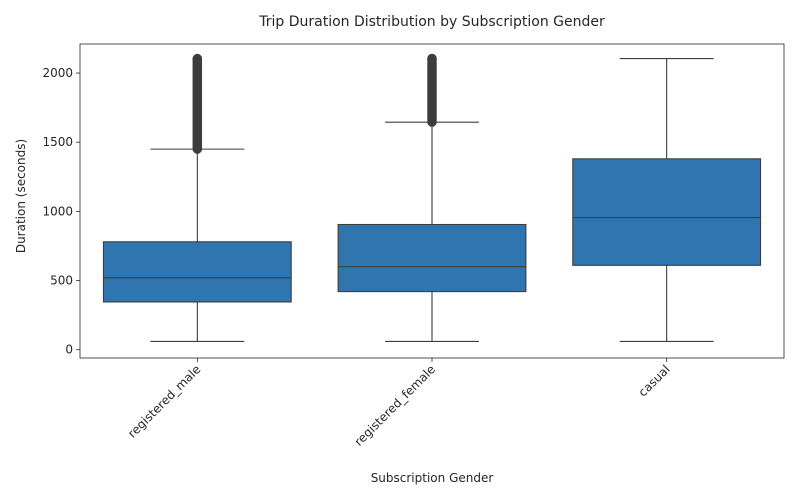 This screenshot has width=800, height=500. What do you see at coordinates (57, 73) in the screenshot?
I see `y-tick-label: 2000` at bounding box center [57, 73].